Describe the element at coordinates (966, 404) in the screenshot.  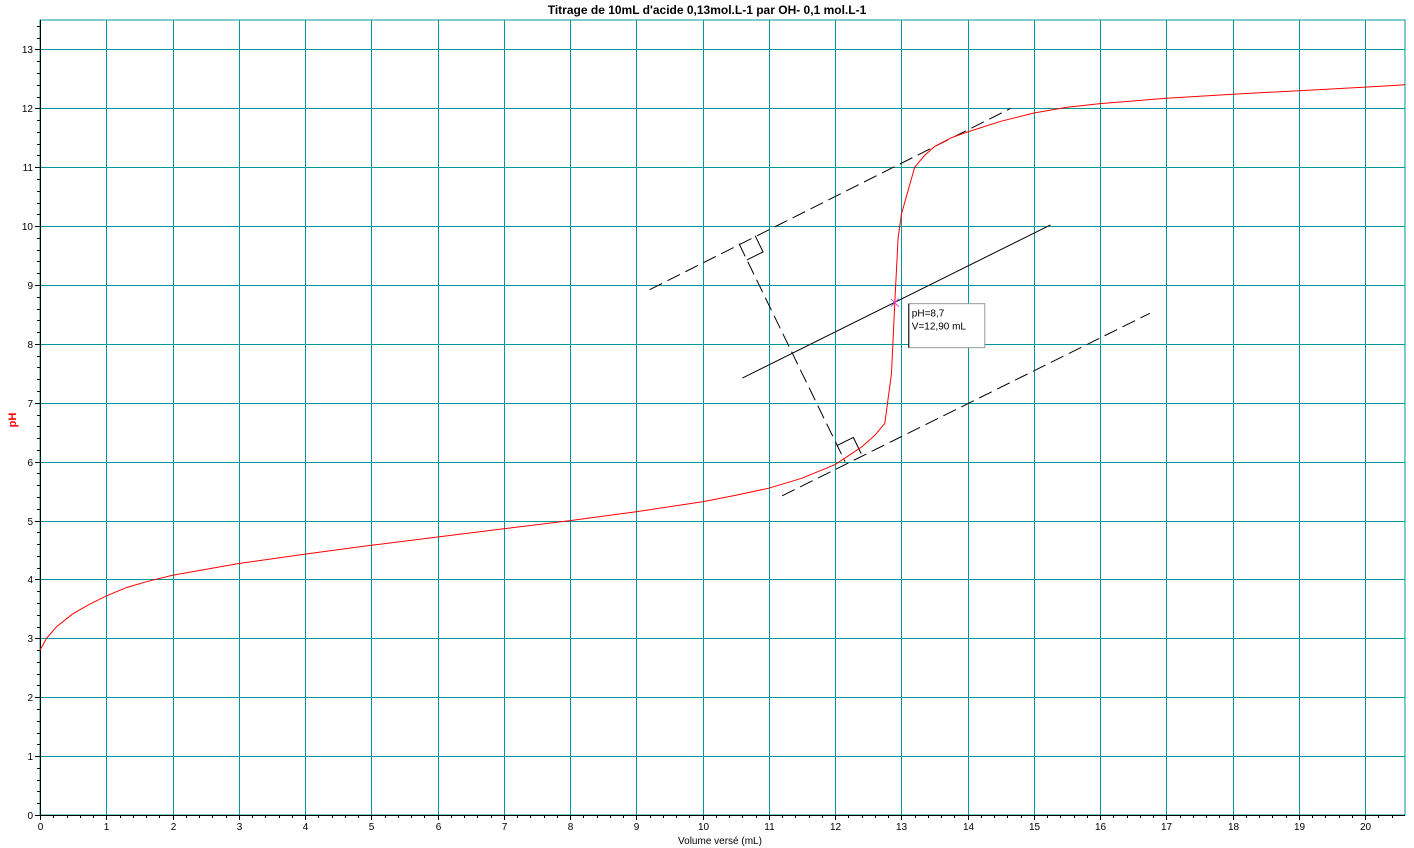
I see `lower-tangent` at that location.